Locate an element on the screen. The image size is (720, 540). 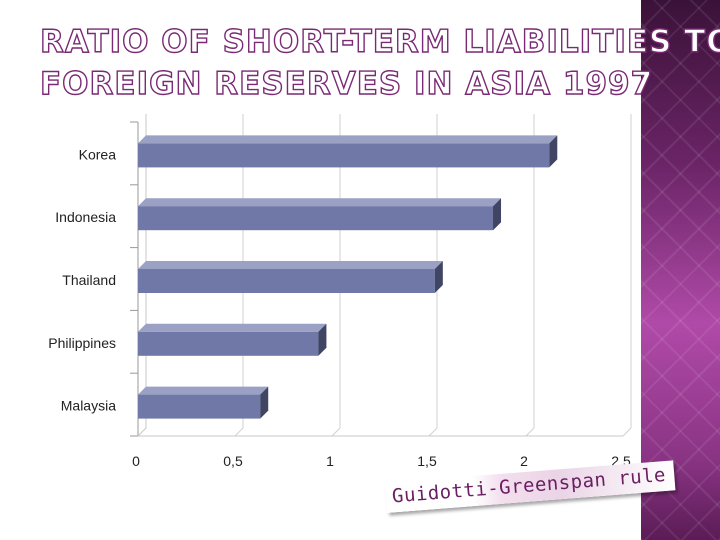
bar-top-korea is located at coordinates (348, 139).